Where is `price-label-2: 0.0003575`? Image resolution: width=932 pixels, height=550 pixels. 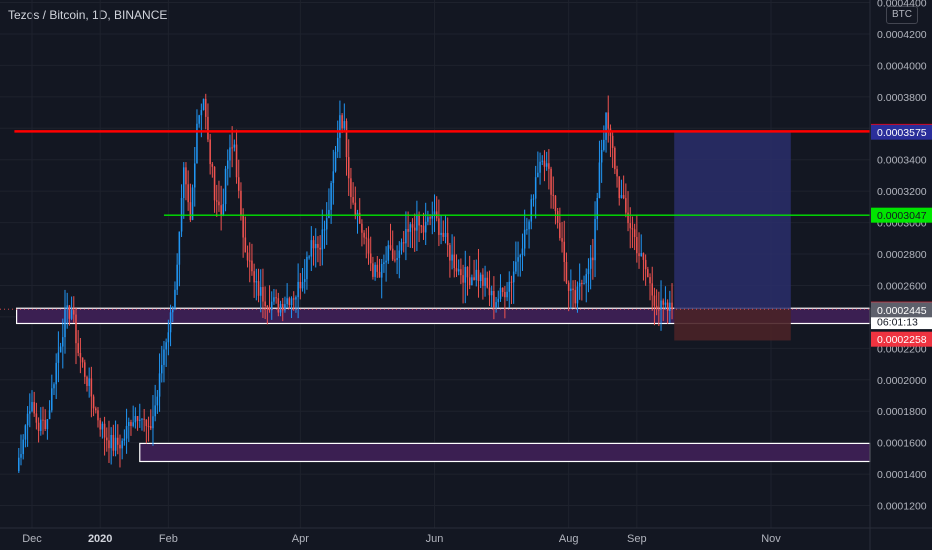
price-label-2: 0.0003575 is located at coordinates (902, 133).